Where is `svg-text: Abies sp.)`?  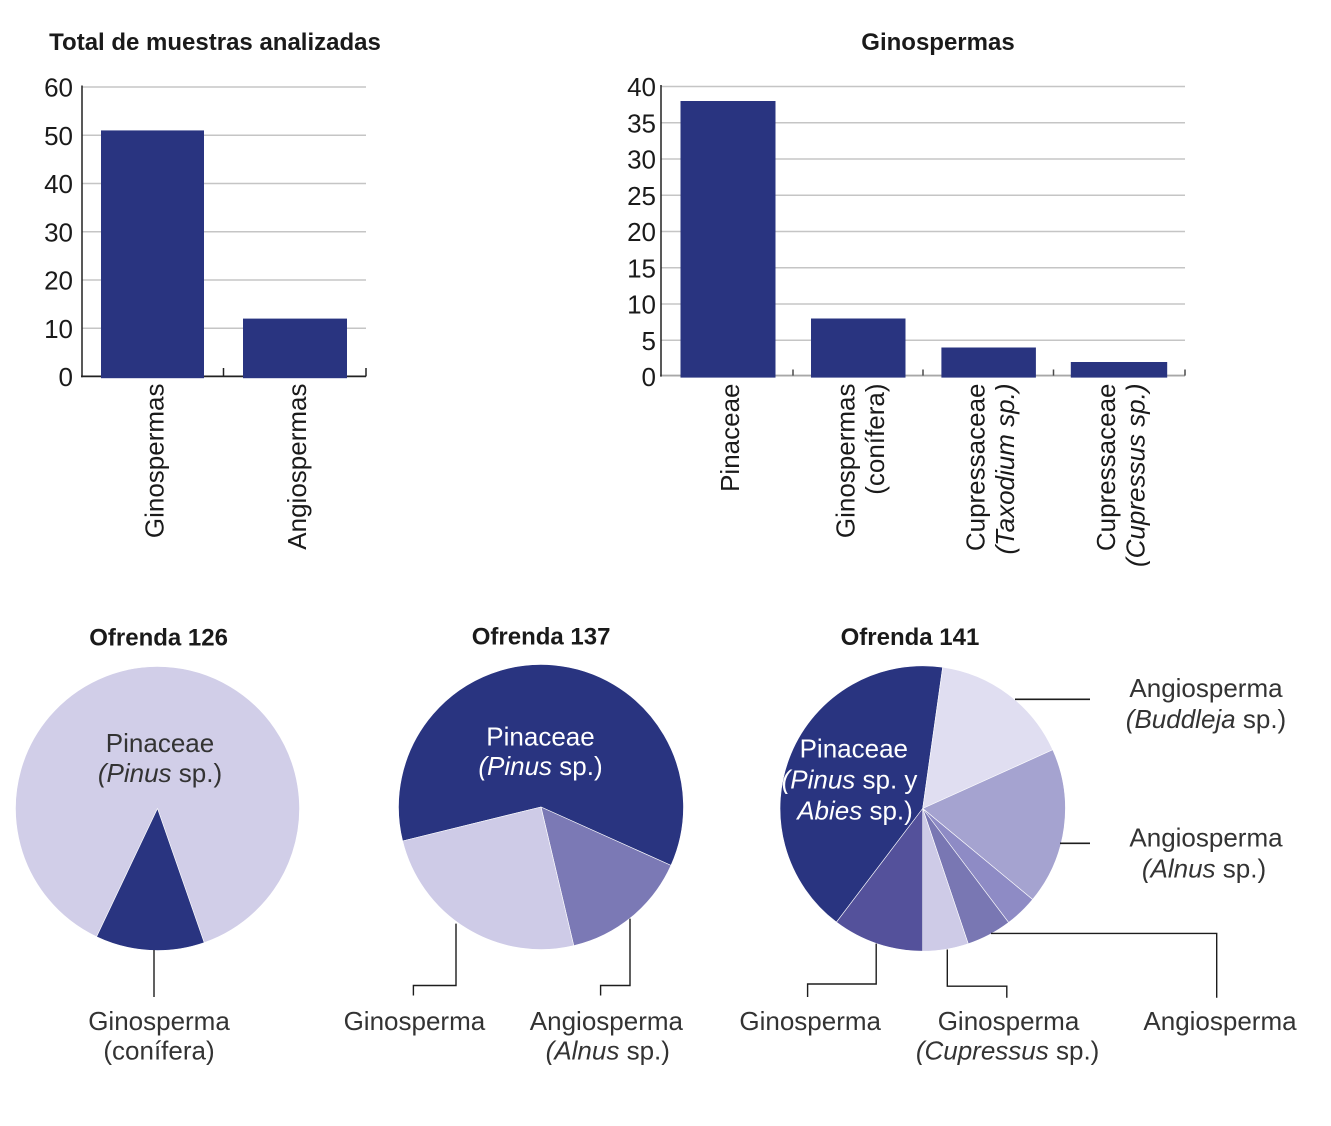 svg-text: Abies sp.) is located at coordinates (854, 811).